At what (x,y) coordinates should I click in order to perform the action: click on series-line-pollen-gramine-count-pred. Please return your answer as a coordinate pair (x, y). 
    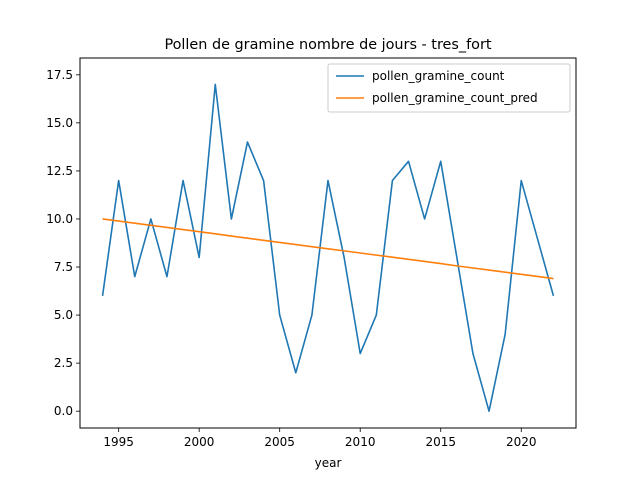
    Looking at the image, I should click on (328, 249).